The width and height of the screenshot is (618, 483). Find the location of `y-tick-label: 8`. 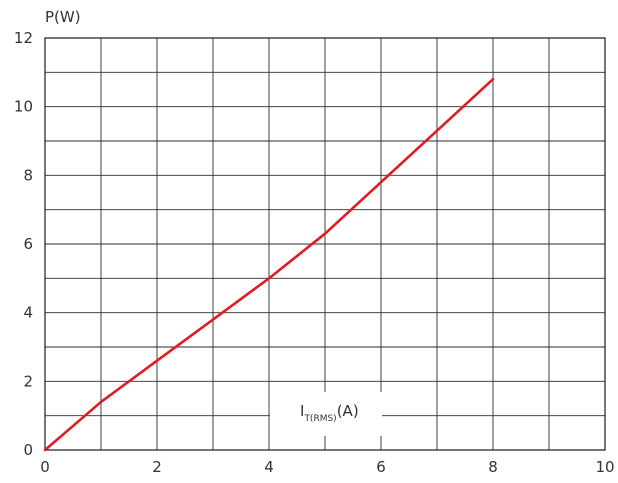

y-tick-label: 8 is located at coordinates (28, 175).